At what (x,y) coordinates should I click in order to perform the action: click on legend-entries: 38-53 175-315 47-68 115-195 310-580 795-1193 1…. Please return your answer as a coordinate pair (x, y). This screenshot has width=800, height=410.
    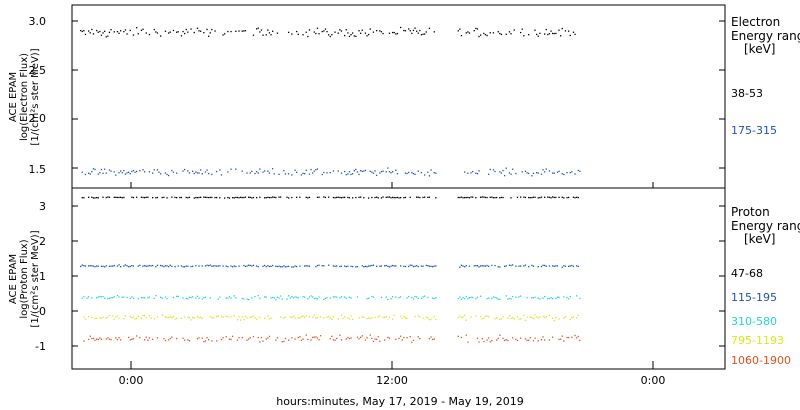
    Looking at the image, I should click on (761, 227).